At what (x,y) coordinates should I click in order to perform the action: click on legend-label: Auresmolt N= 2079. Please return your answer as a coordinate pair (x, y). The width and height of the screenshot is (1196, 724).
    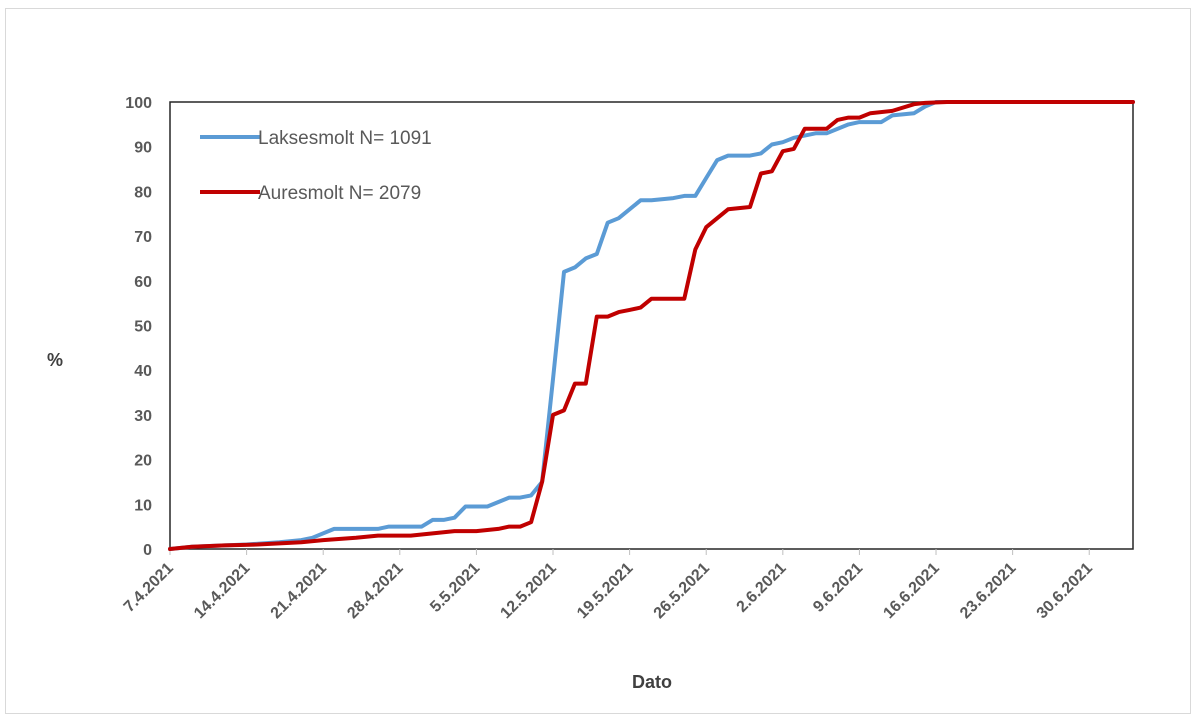
    Looking at the image, I should click on (339, 193).